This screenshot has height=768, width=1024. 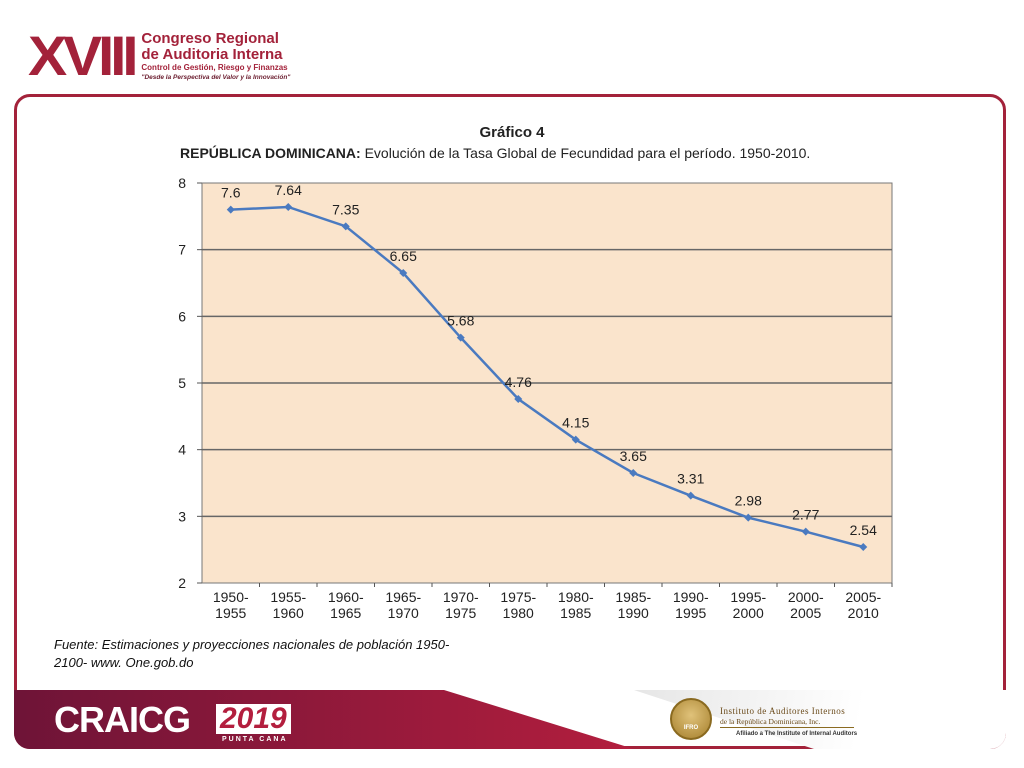 What do you see at coordinates (518, 613) in the screenshot?
I see `x-tick-label: 1980` at bounding box center [518, 613].